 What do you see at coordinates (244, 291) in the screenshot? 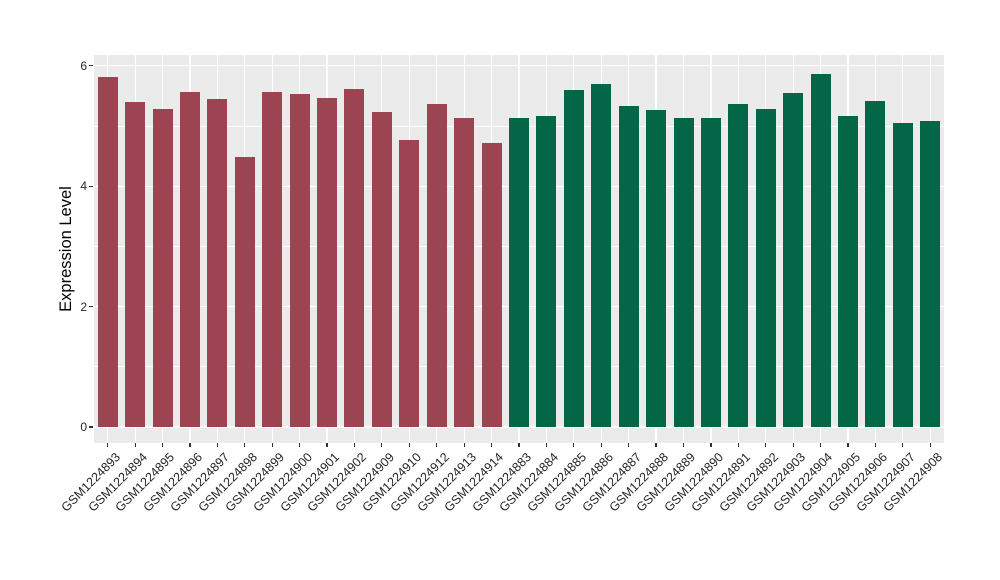
I see `bar-GSM1224898` at bounding box center [244, 291].